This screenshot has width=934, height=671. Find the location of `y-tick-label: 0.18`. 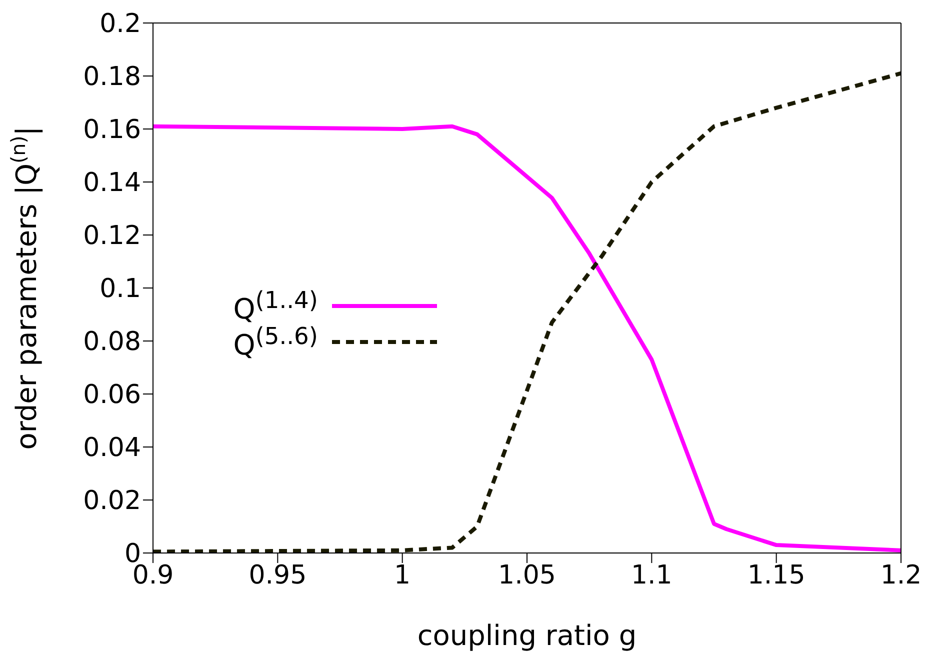

y-tick-label: 0.18 is located at coordinates (112, 77).